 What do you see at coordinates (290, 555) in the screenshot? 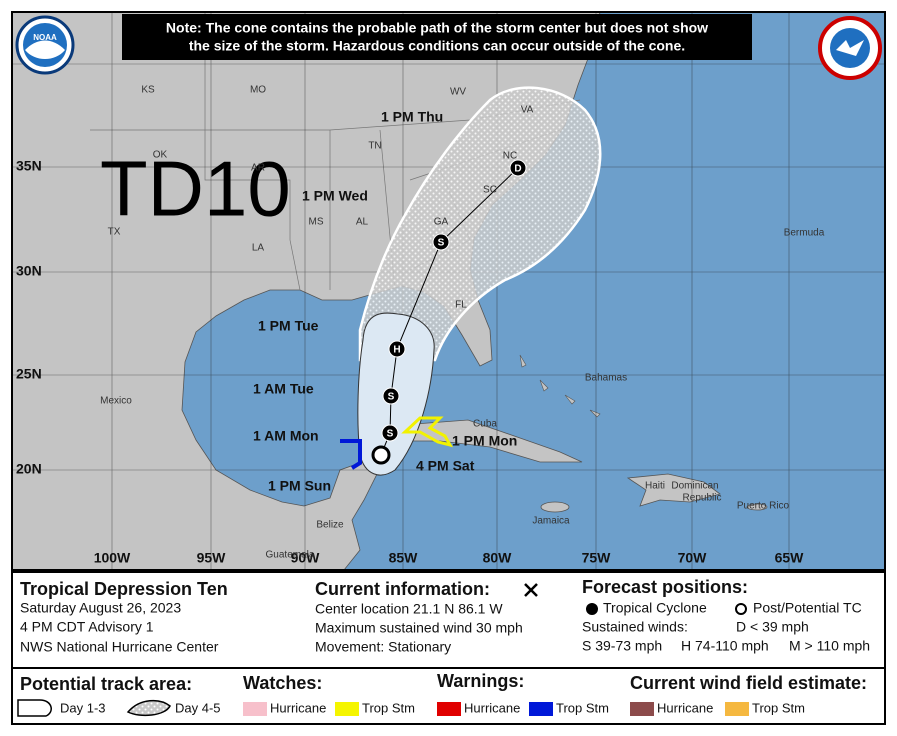
I see `place-label: Guatemala` at bounding box center [290, 555].